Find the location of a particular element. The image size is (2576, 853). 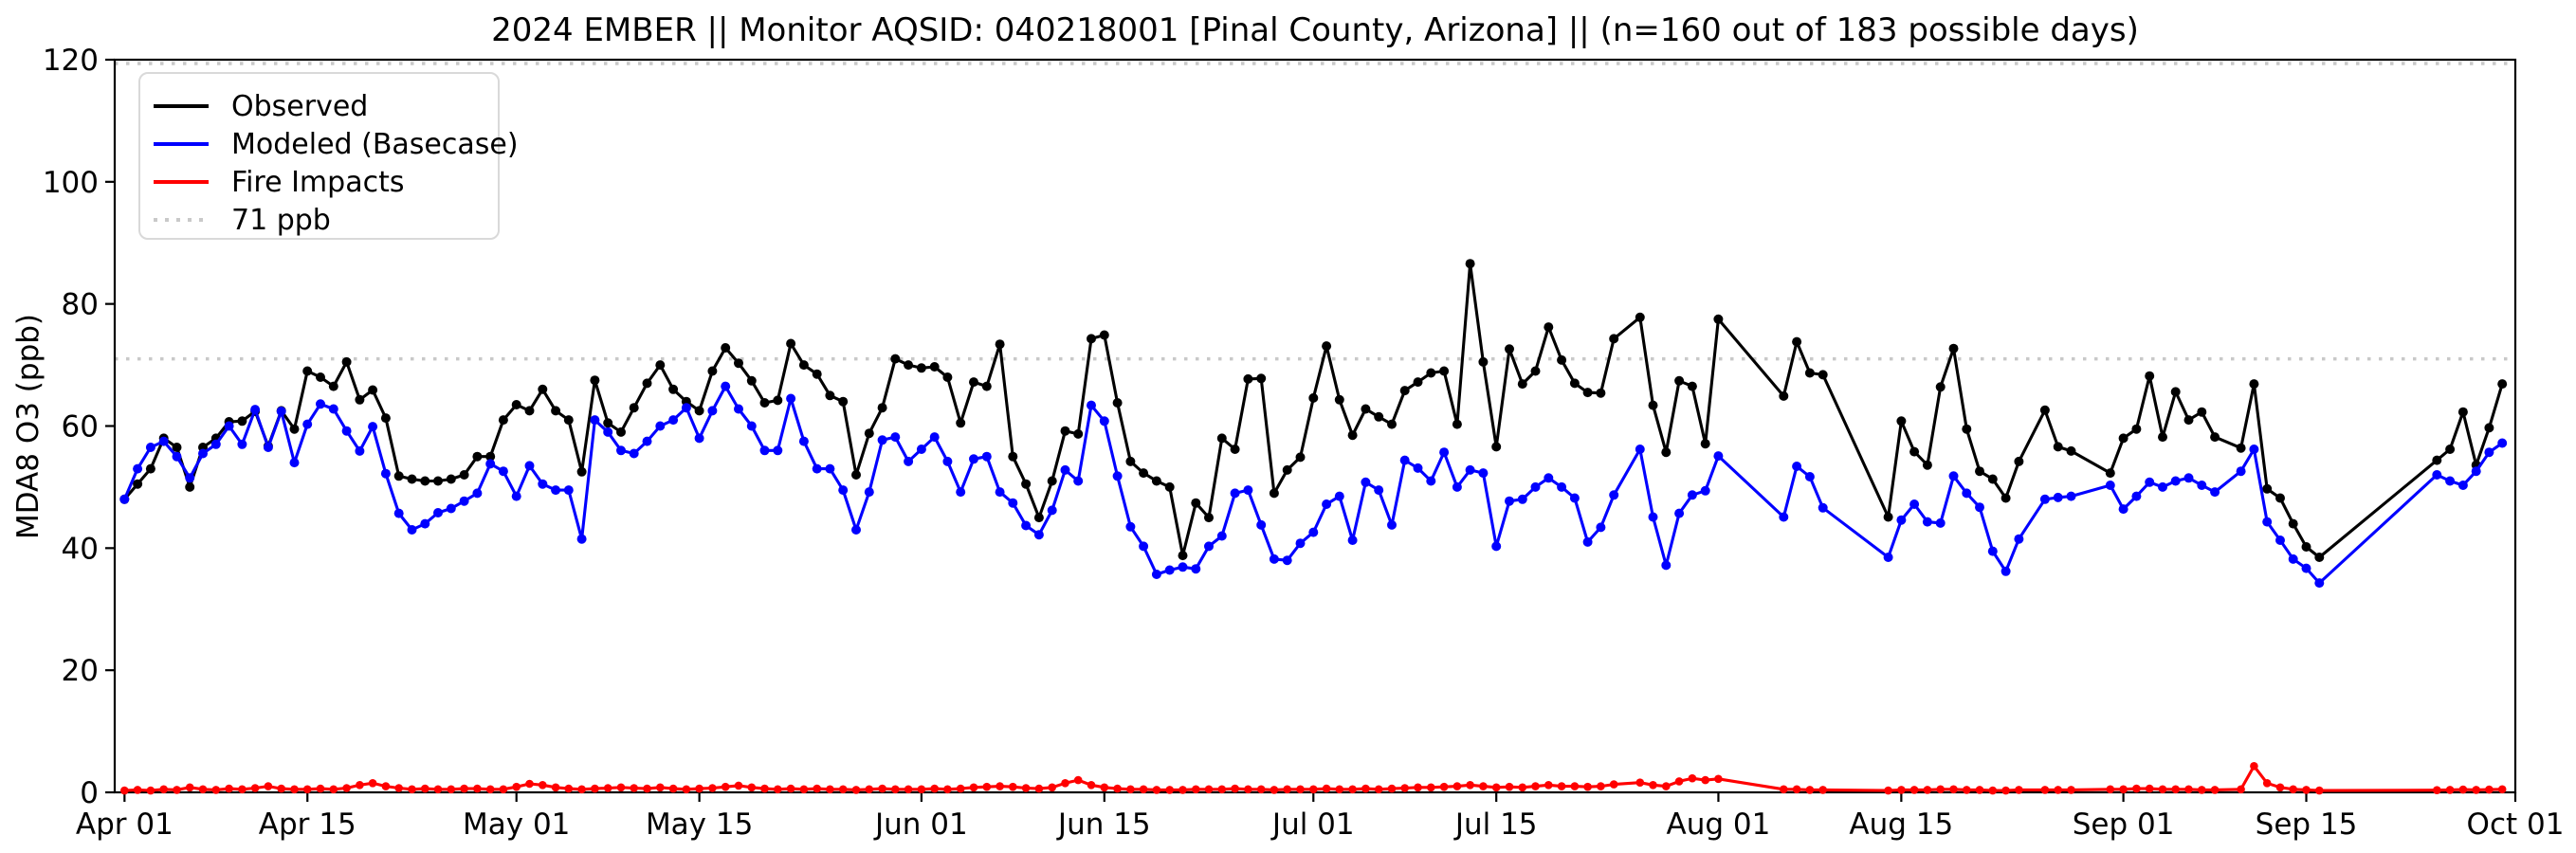

x-tick-label: Jun 15 is located at coordinates (1103, 825).